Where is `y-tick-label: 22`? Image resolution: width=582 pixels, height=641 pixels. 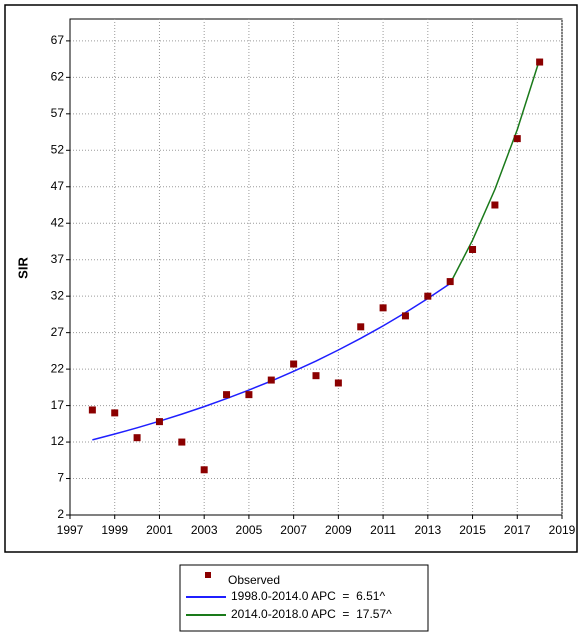
y-tick-label: 22 is located at coordinates (58, 368).